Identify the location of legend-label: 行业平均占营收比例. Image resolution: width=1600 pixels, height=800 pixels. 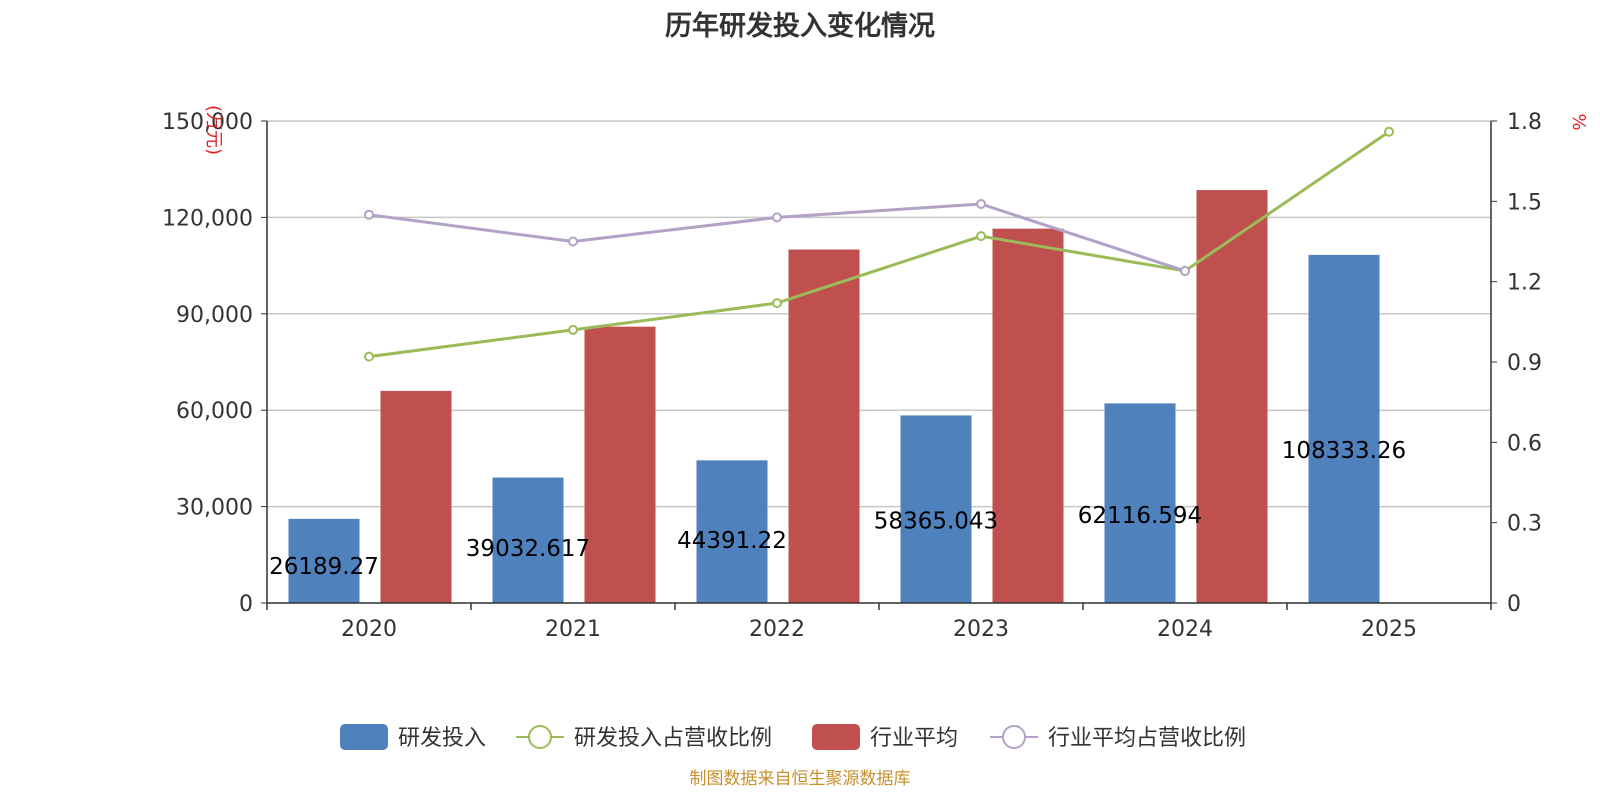
(1147, 738).